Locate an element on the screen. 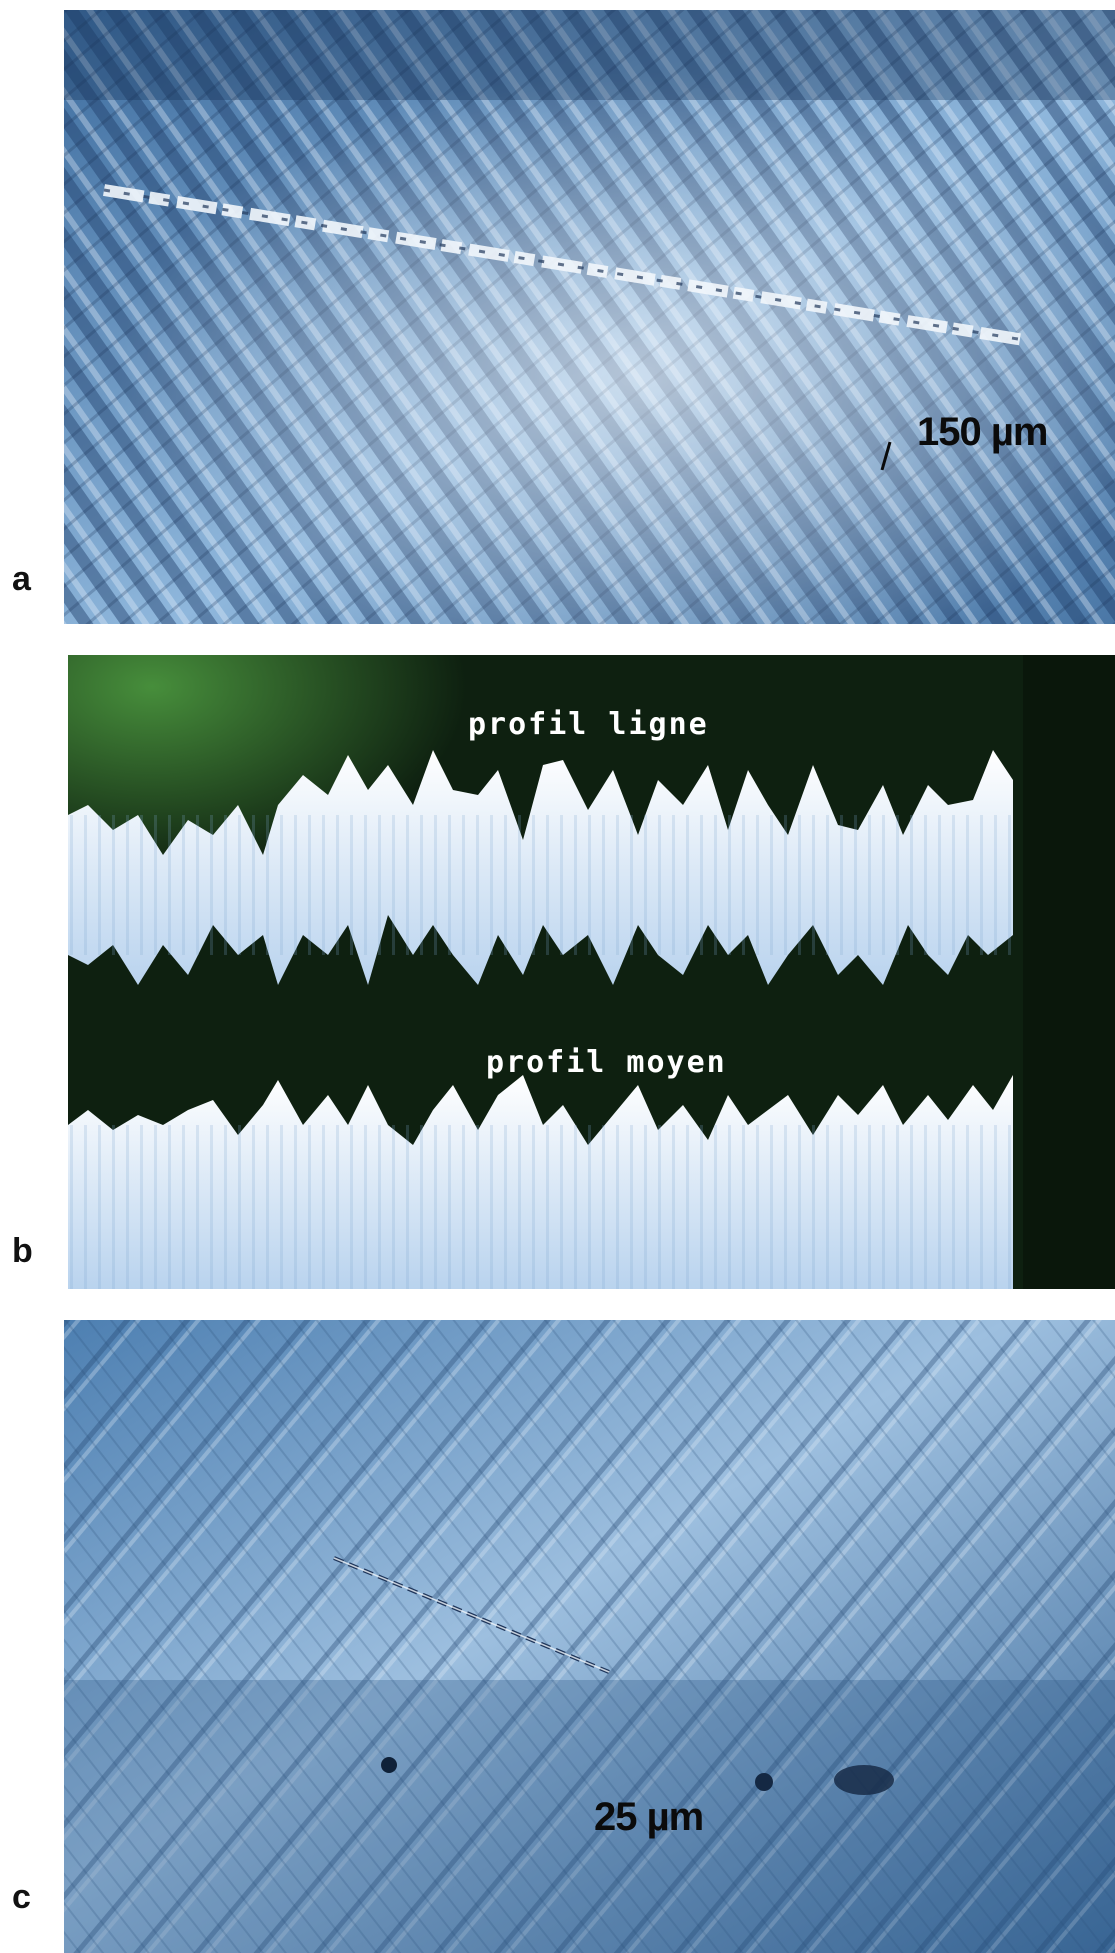 The height and width of the screenshot is (1953, 1115). panel-label-a: a is located at coordinates (21, 579).